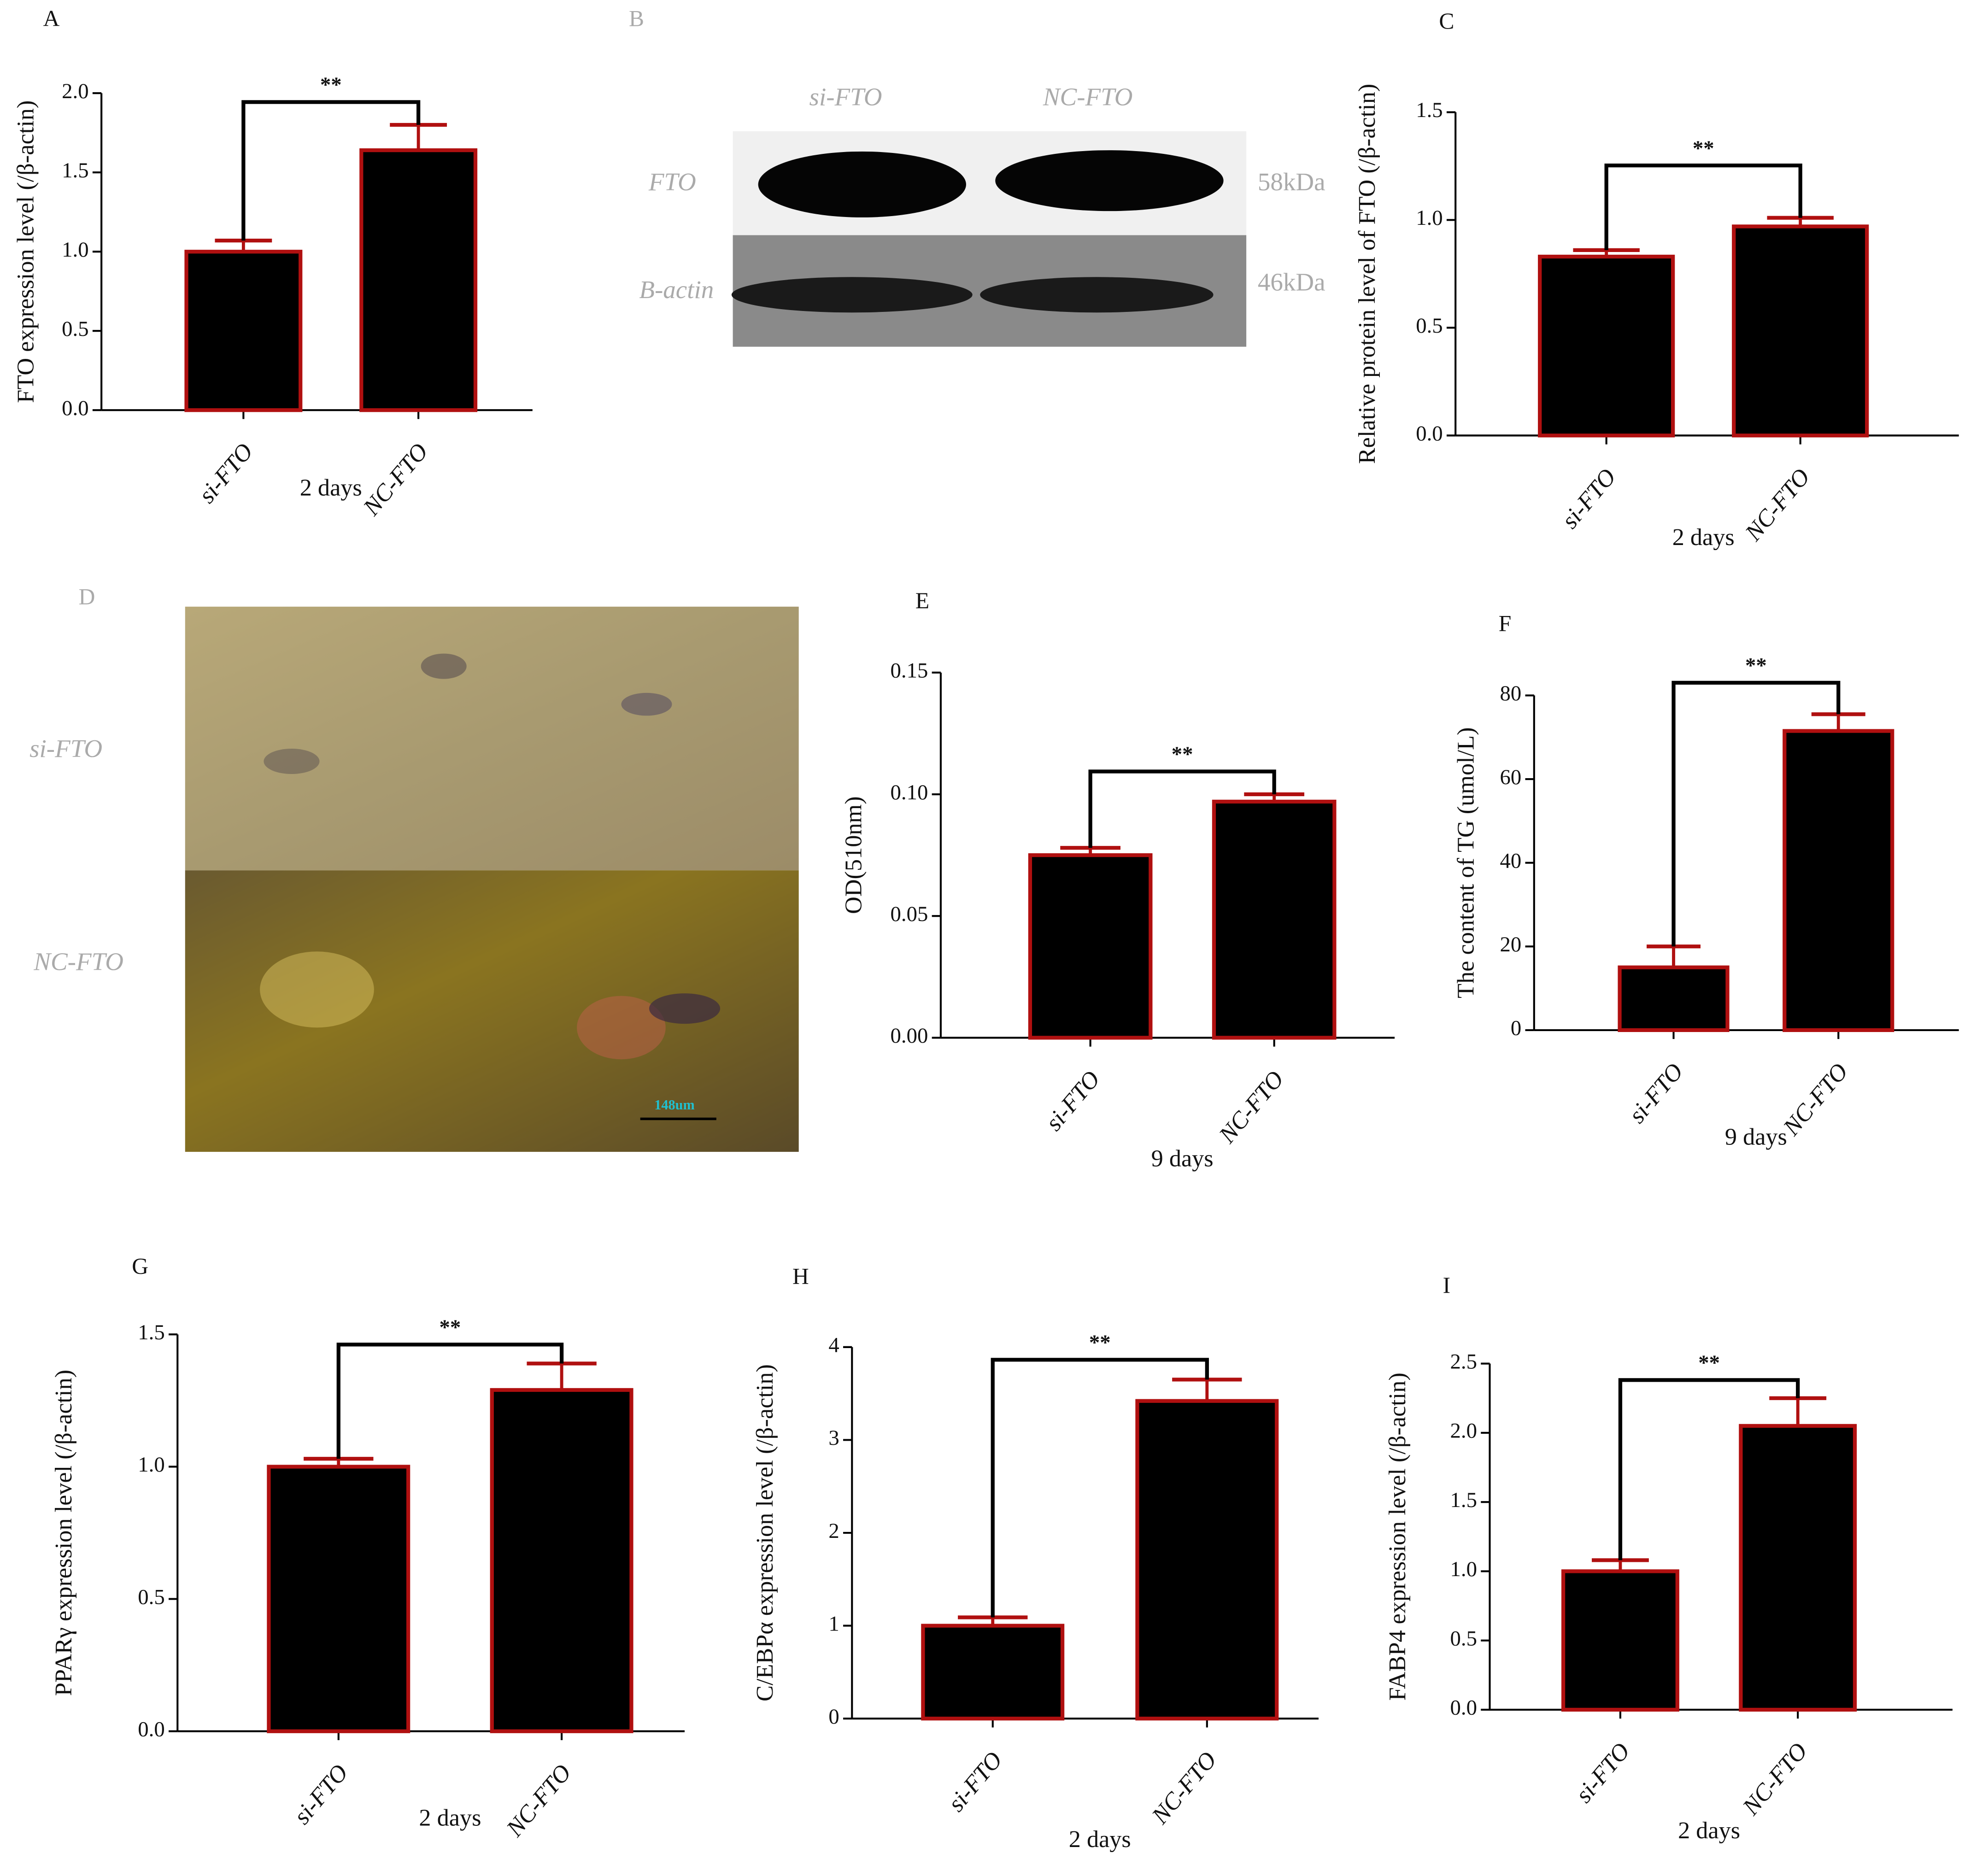 This screenshot has height=1865, width=1988. I want to click on y-tick-label: 0.10, so click(910, 792).